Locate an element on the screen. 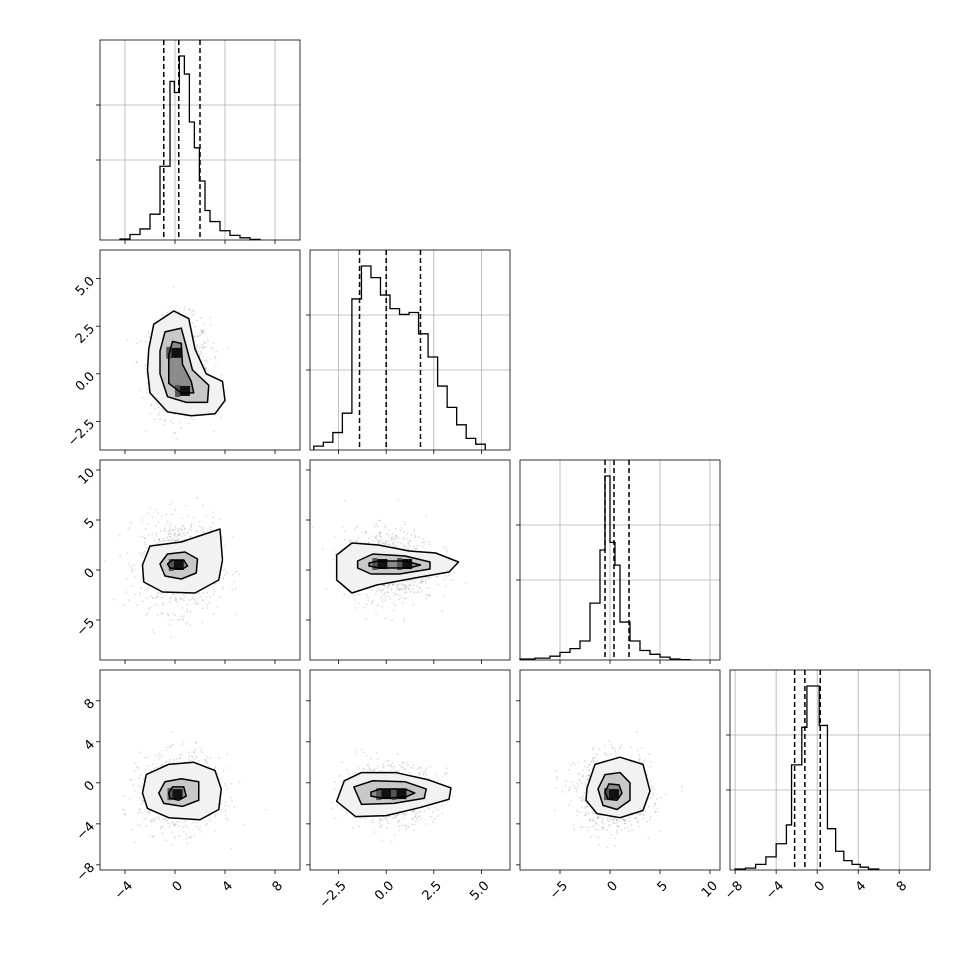  contour-line is located at coordinates (393, 793).